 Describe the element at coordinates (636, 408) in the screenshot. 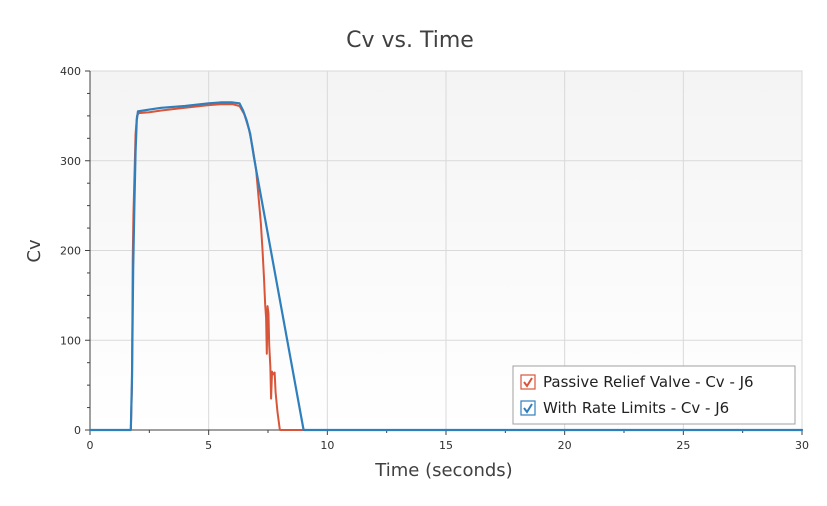

I see `legend-label-with-rate-limits: With Rate Limits - Cv - J6` at that location.